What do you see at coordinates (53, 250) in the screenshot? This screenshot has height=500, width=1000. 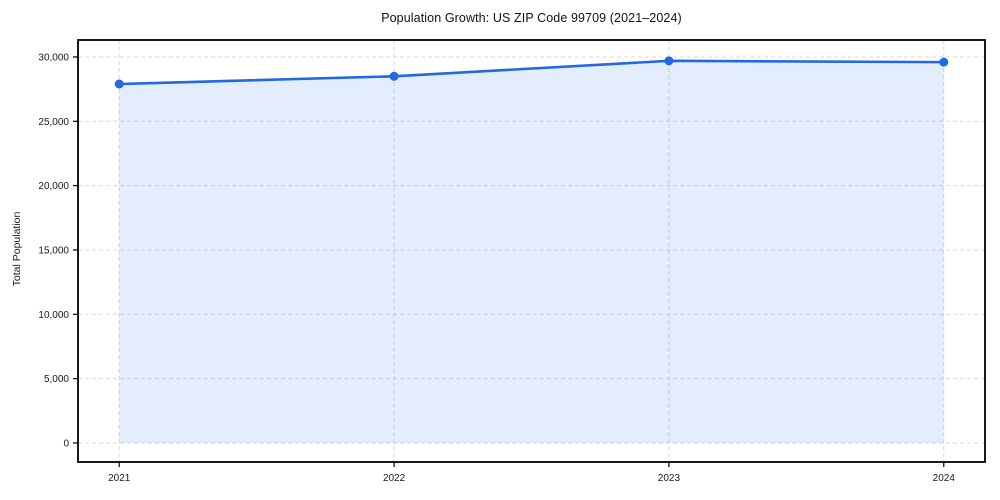 I see `y-tick-label: 15,000` at bounding box center [53, 250].